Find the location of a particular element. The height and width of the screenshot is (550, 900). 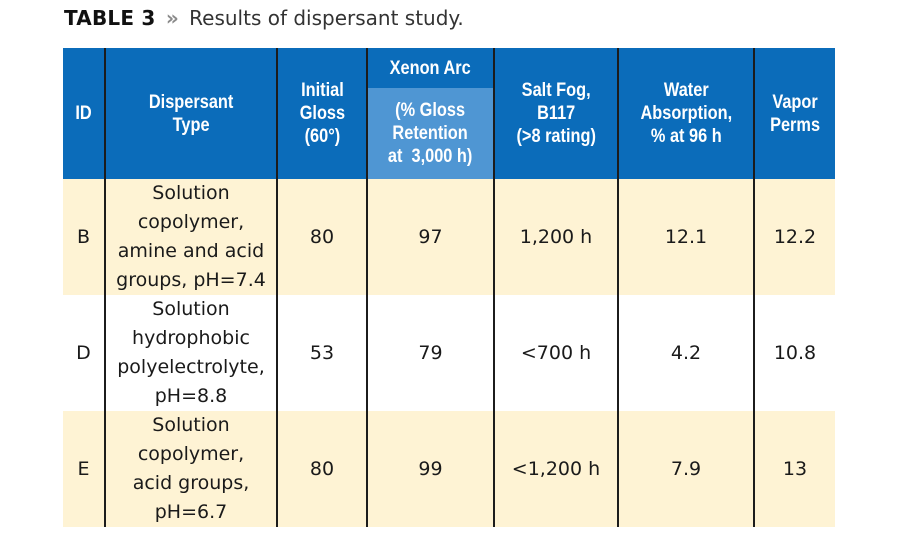

header-line: Water is located at coordinates (686, 90).